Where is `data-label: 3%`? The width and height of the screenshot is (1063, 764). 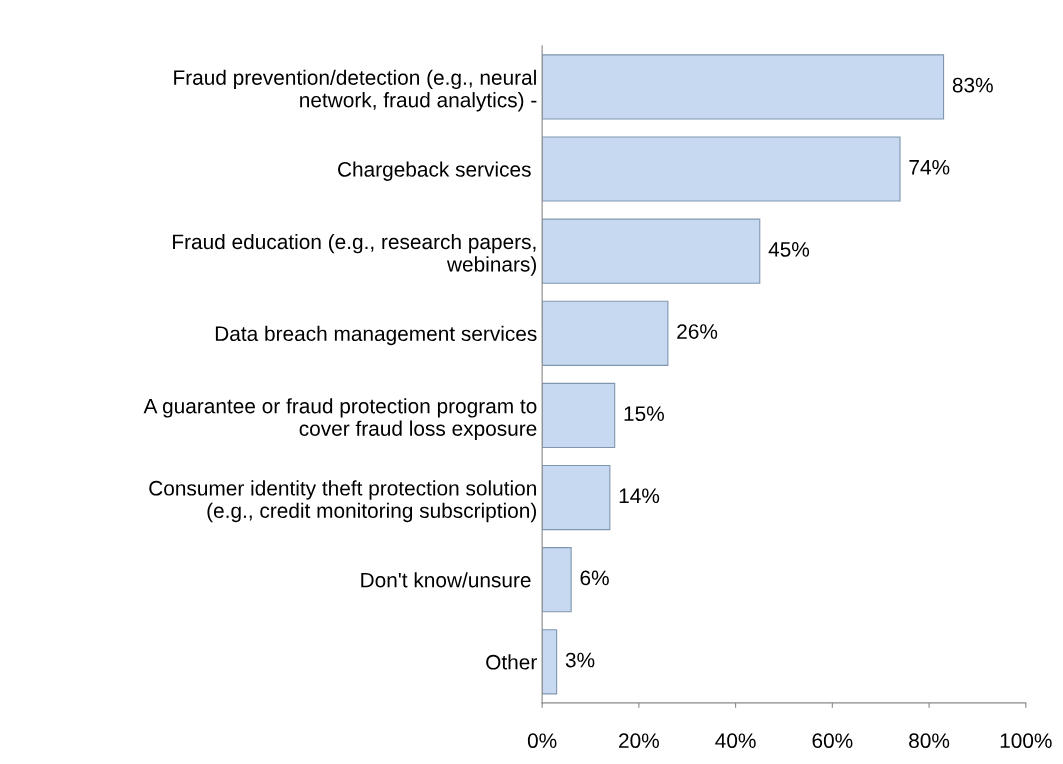
data-label: 3% is located at coordinates (580, 660).